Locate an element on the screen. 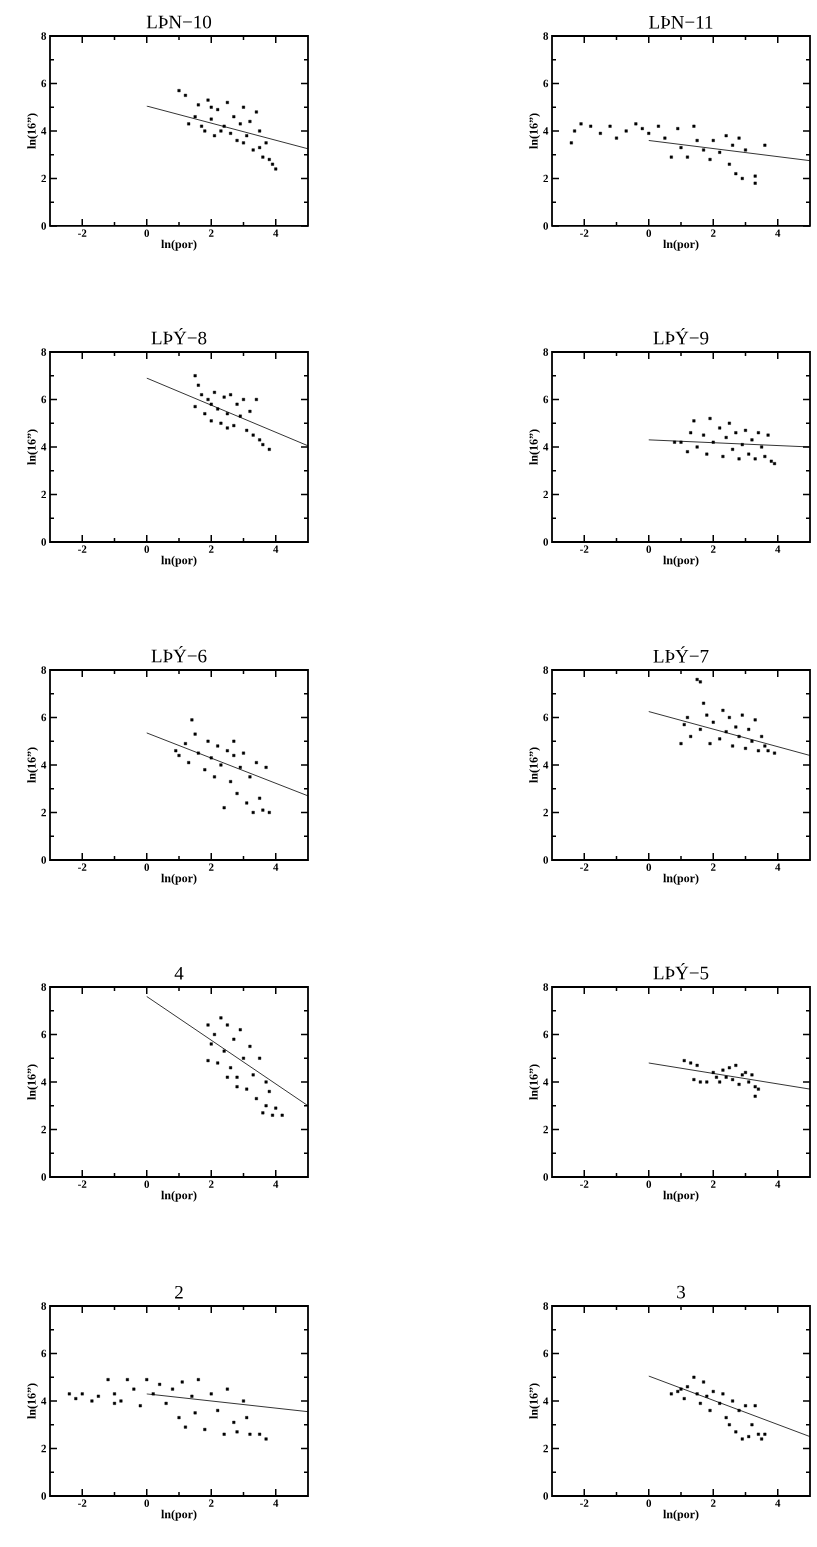 The image size is (817, 1547). chart-title: 4 is located at coordinates (179, 973).